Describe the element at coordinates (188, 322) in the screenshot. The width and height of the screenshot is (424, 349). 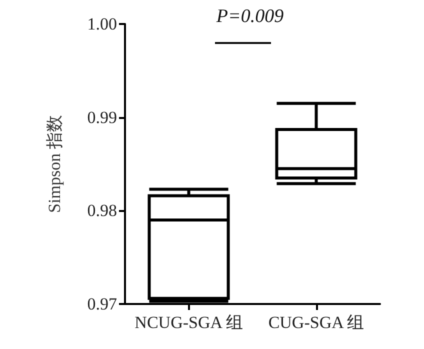
I see `x-tick-label: NCUG-SGA 组` at that location.